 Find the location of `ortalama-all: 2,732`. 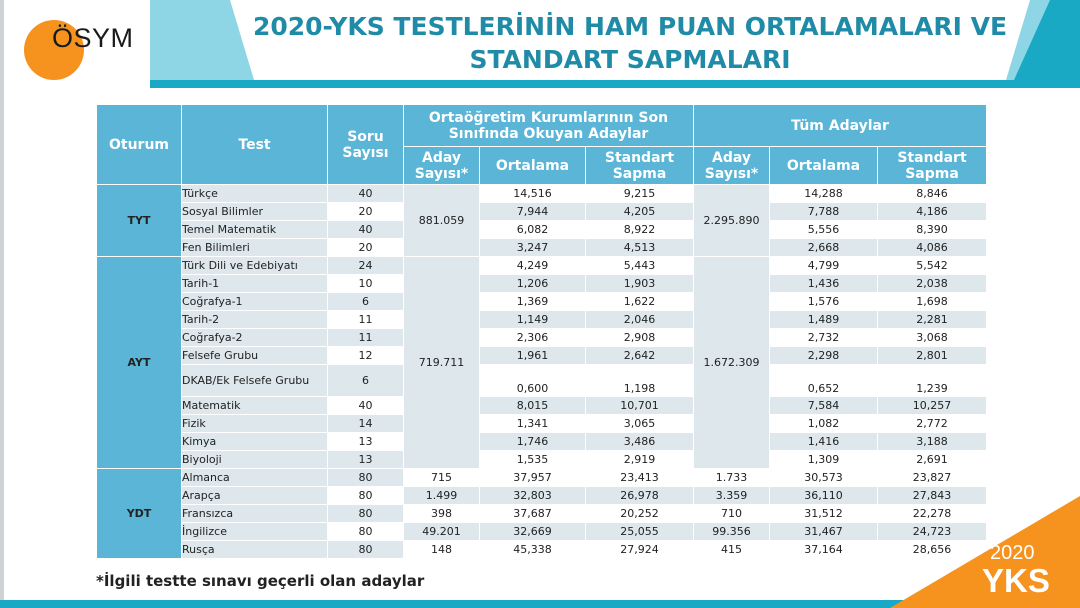

ortalama-all: 2,732 is located at coordinates (823, 337).